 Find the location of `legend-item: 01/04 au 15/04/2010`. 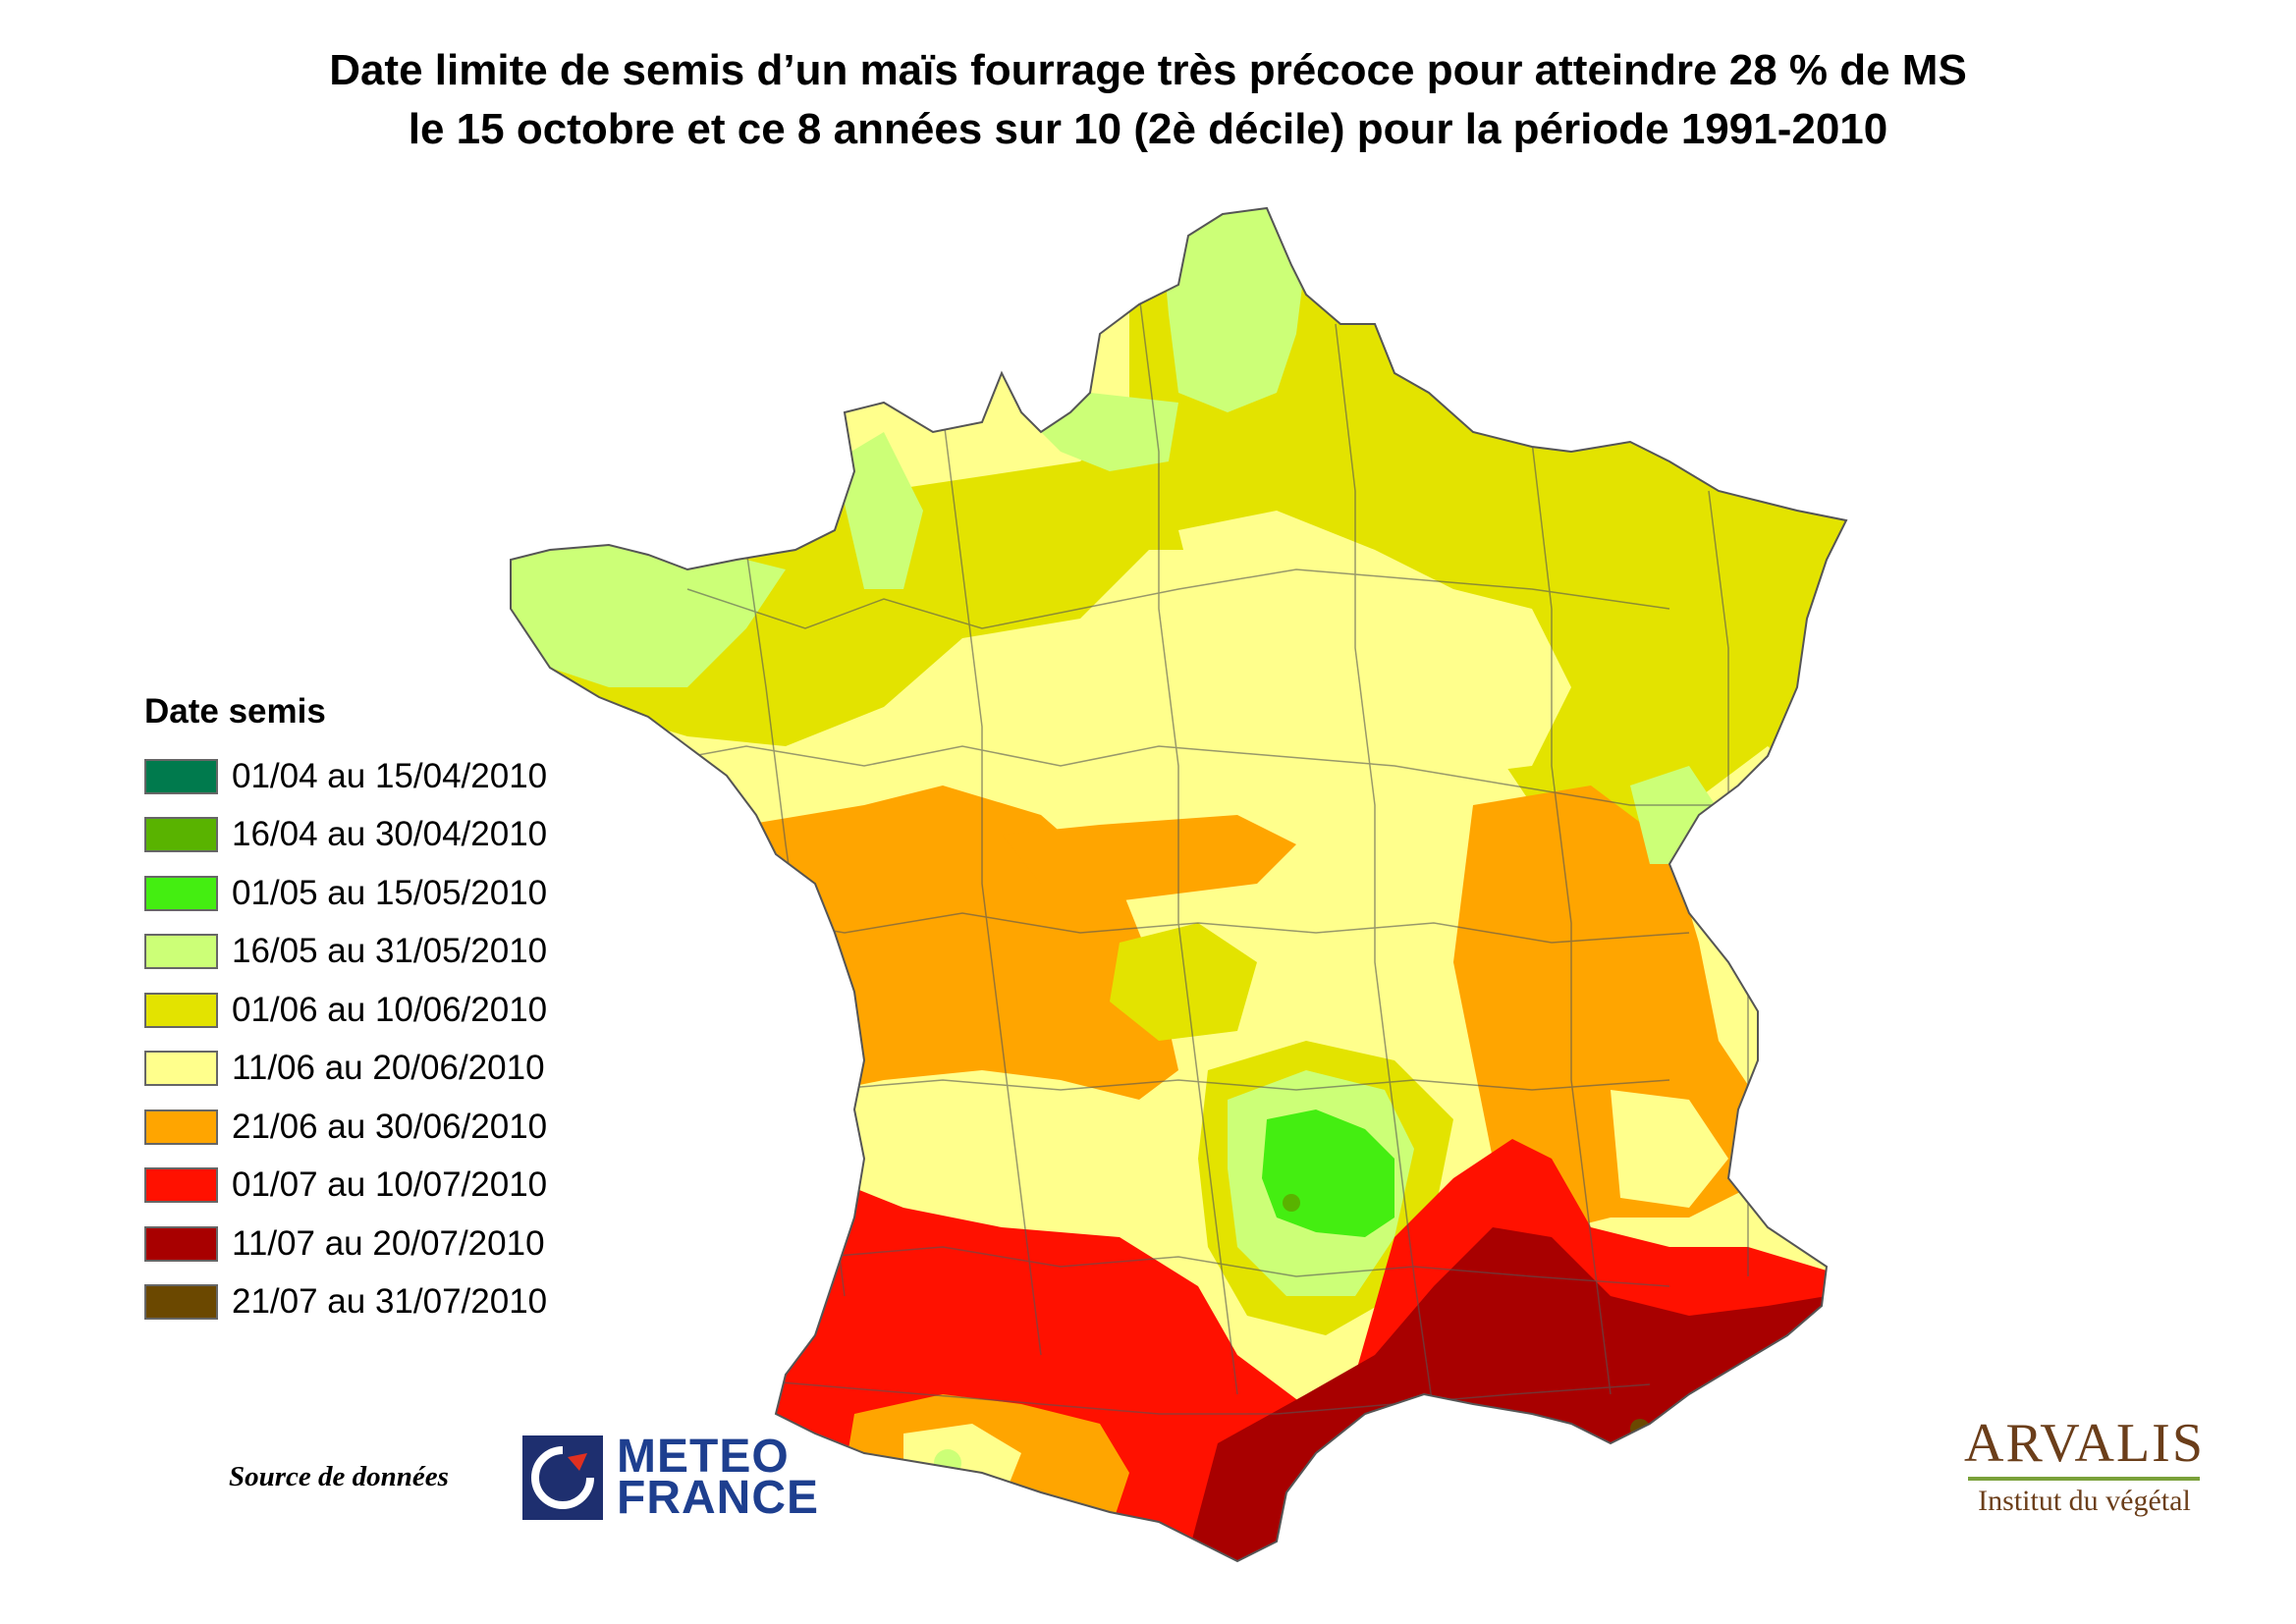

legend-item: 01/04 au 15/04/2010 is located at coordinates (345, 776).